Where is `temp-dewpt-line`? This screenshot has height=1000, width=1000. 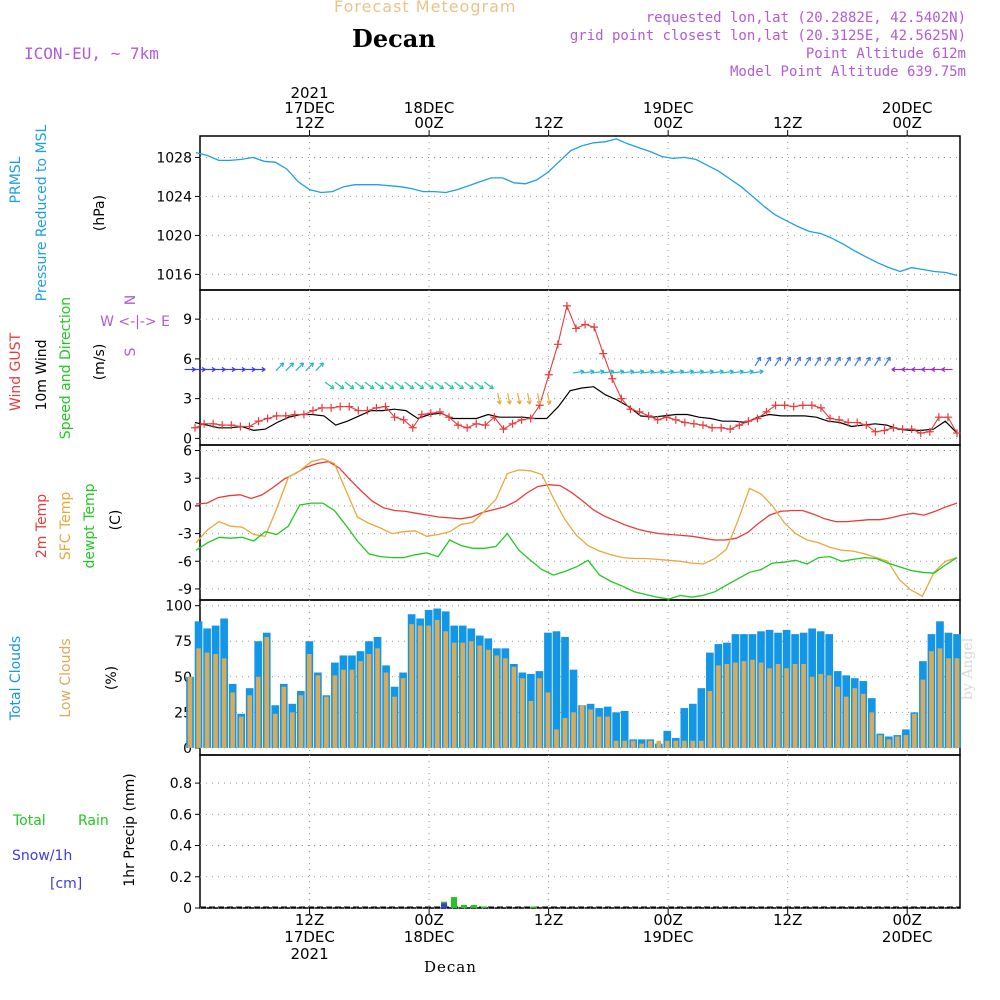 temp-dewpt-line is located at coordinates (576, 551).